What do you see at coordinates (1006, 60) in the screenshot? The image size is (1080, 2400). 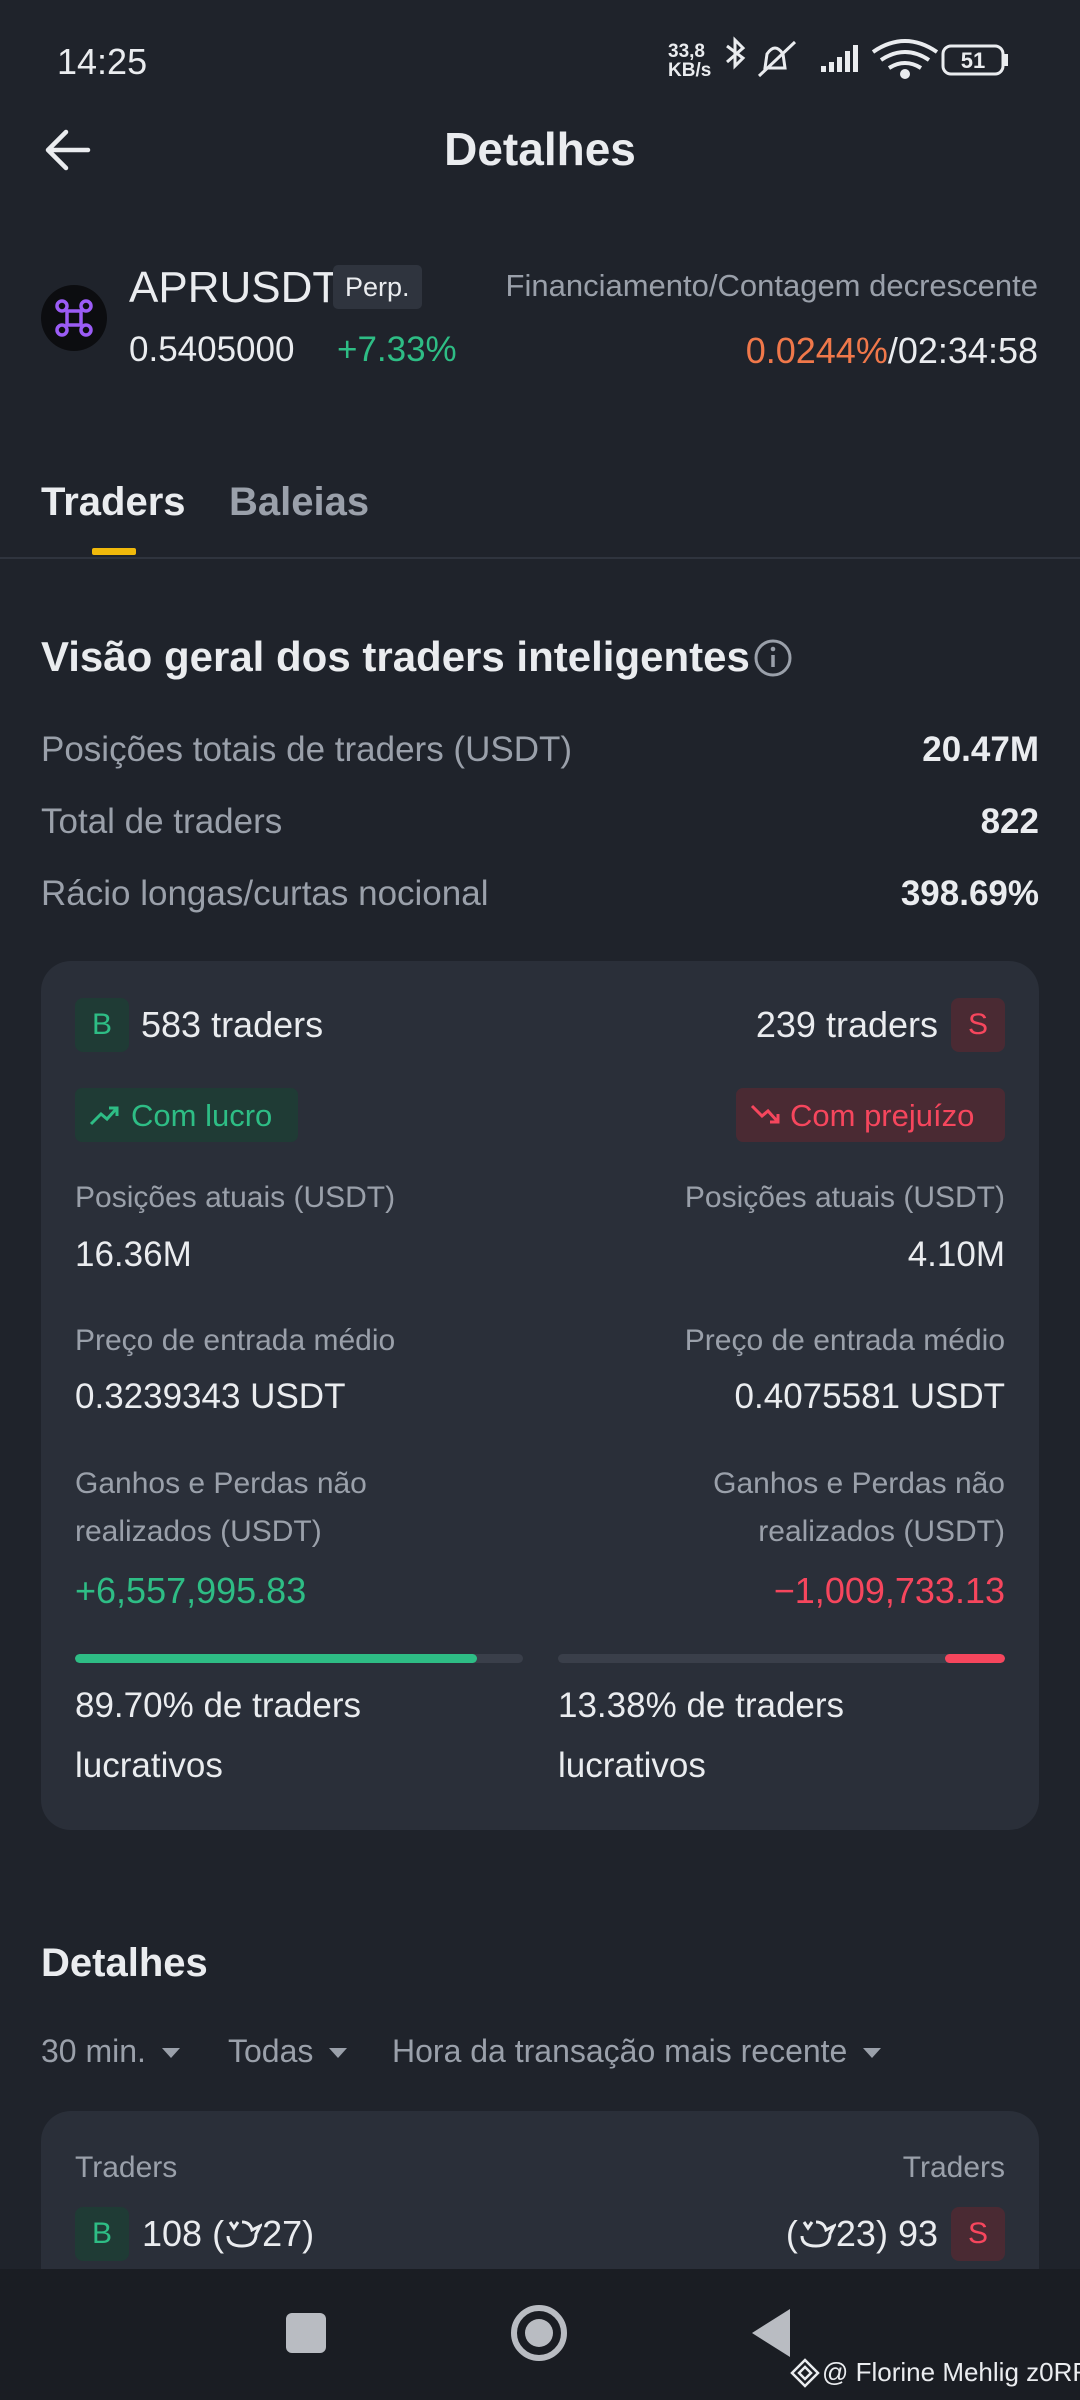 I see `battery-tip` at bounding box center [1006, 60].